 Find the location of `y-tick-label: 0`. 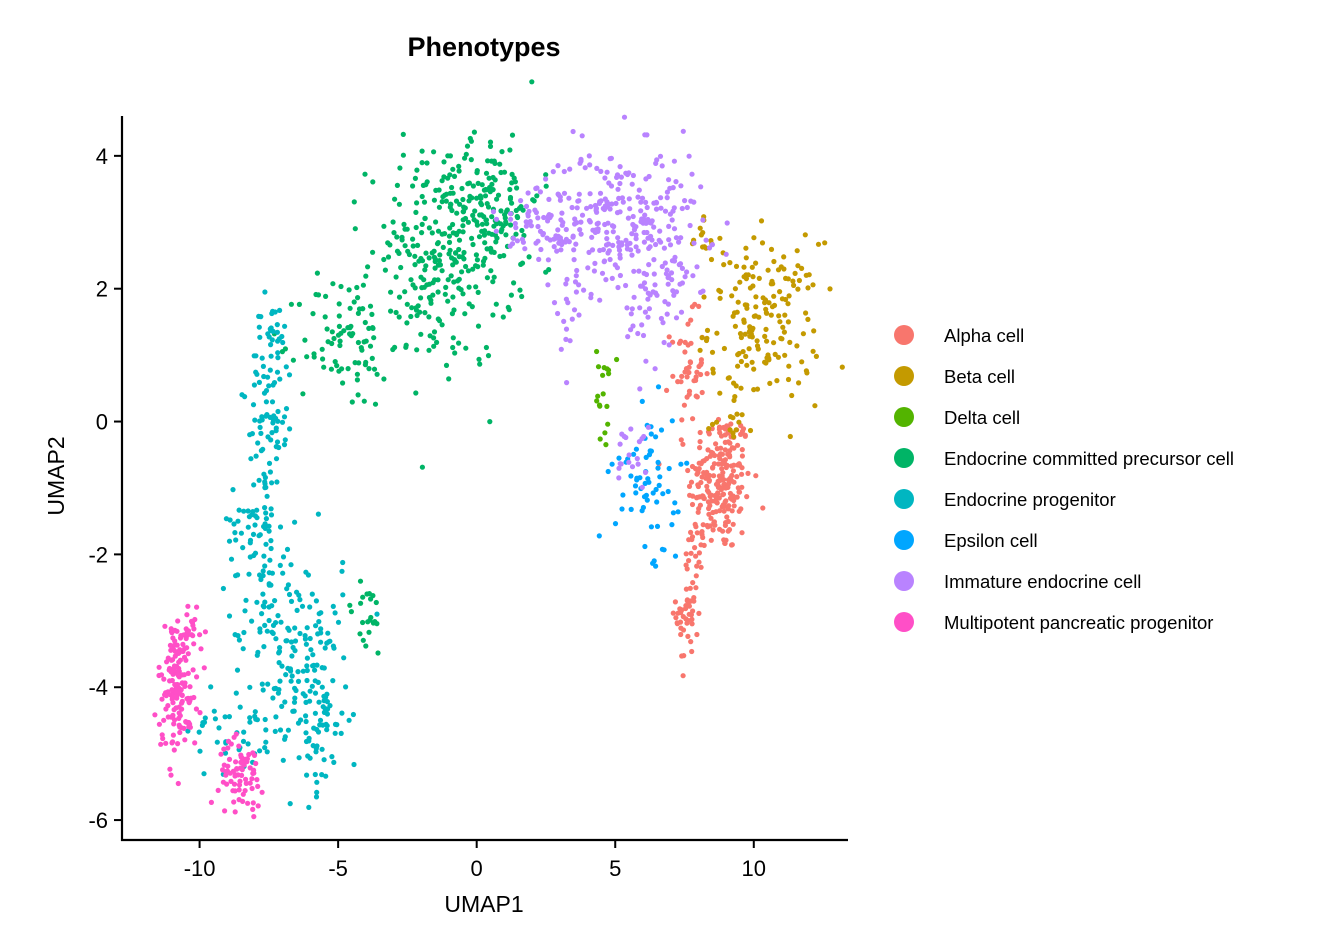

y-tick-label: 0 is located at coordinates (102, 422).